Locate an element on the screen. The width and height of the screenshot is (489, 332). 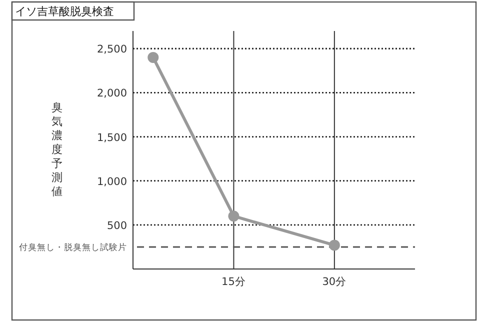
chart-title: イソ吉草酸脱臭検査 is located at coordinates (64, 11).